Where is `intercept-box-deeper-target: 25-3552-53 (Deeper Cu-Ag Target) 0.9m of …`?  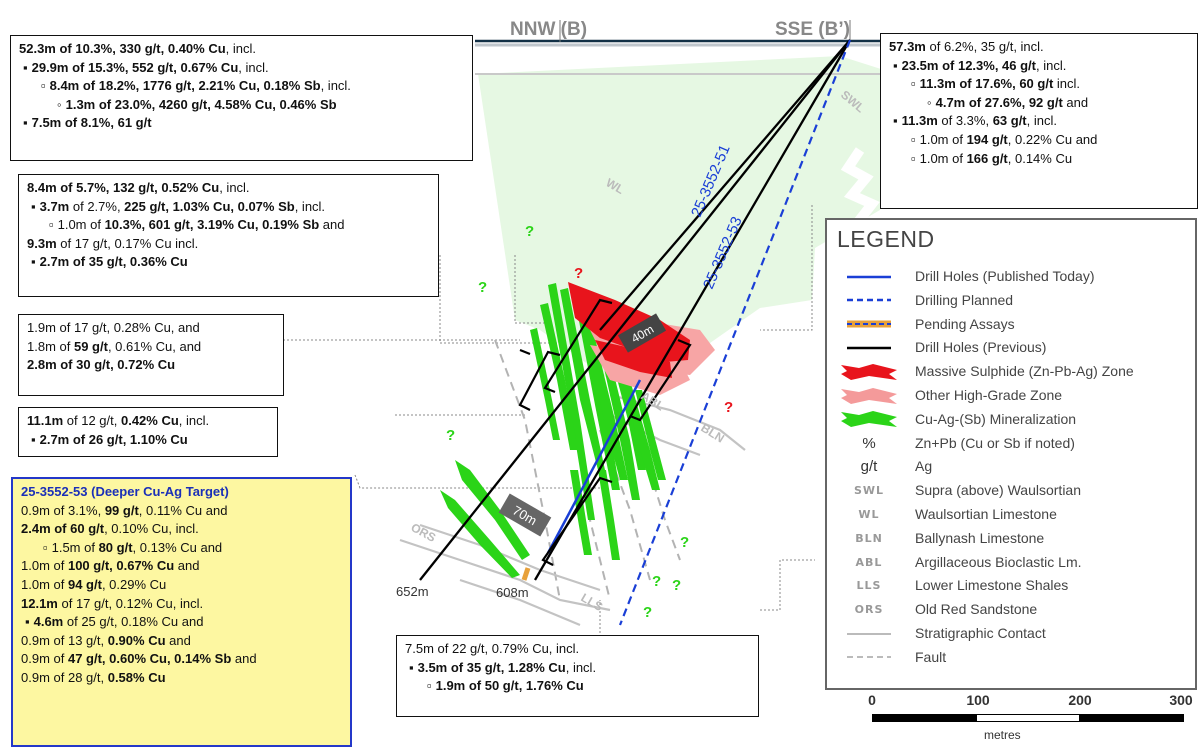
intercept-box-deeper-target: 25-3552-53 (Deeper Cu-Ag Target) 0.9m of … is located at coordinates (181, 612).